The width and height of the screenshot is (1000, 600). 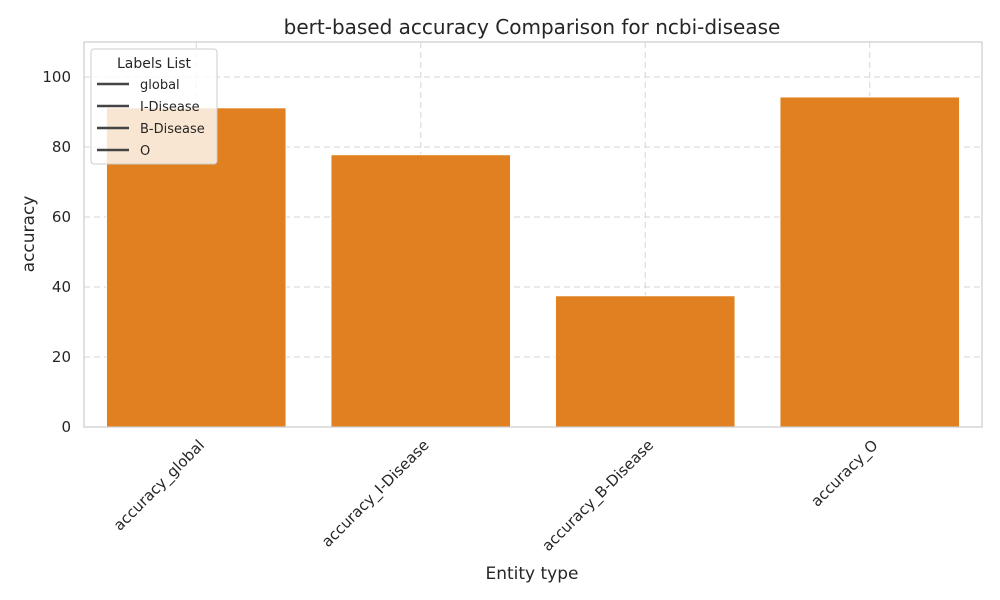 I want to click on legend-entry: global, so click(x=160, y=85).